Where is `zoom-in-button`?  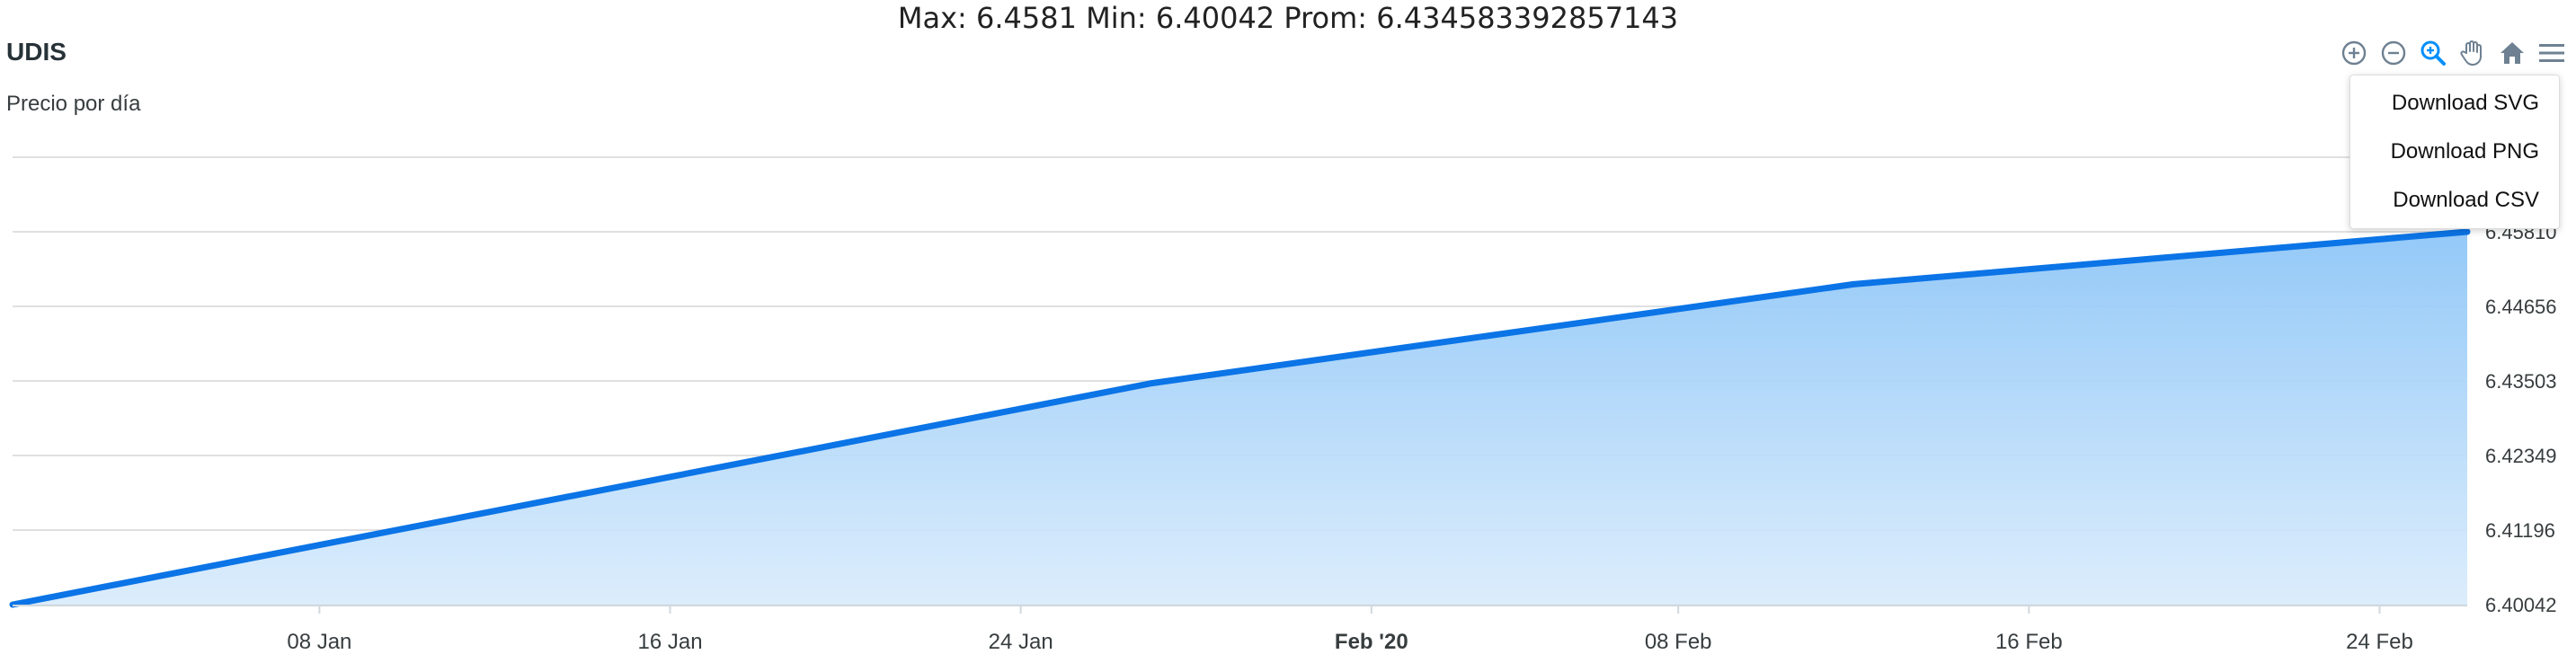 zoom-in-button is located at coordinates (2354, 53).